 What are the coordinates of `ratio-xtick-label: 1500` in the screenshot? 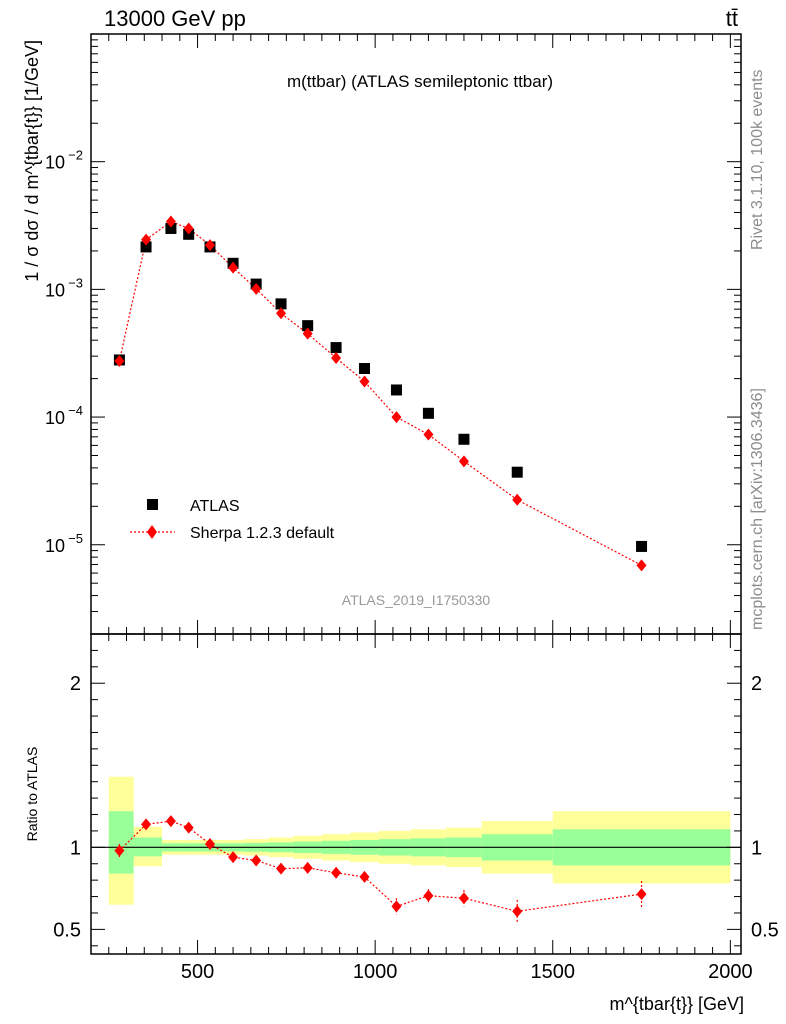 It's located at (552, 972).